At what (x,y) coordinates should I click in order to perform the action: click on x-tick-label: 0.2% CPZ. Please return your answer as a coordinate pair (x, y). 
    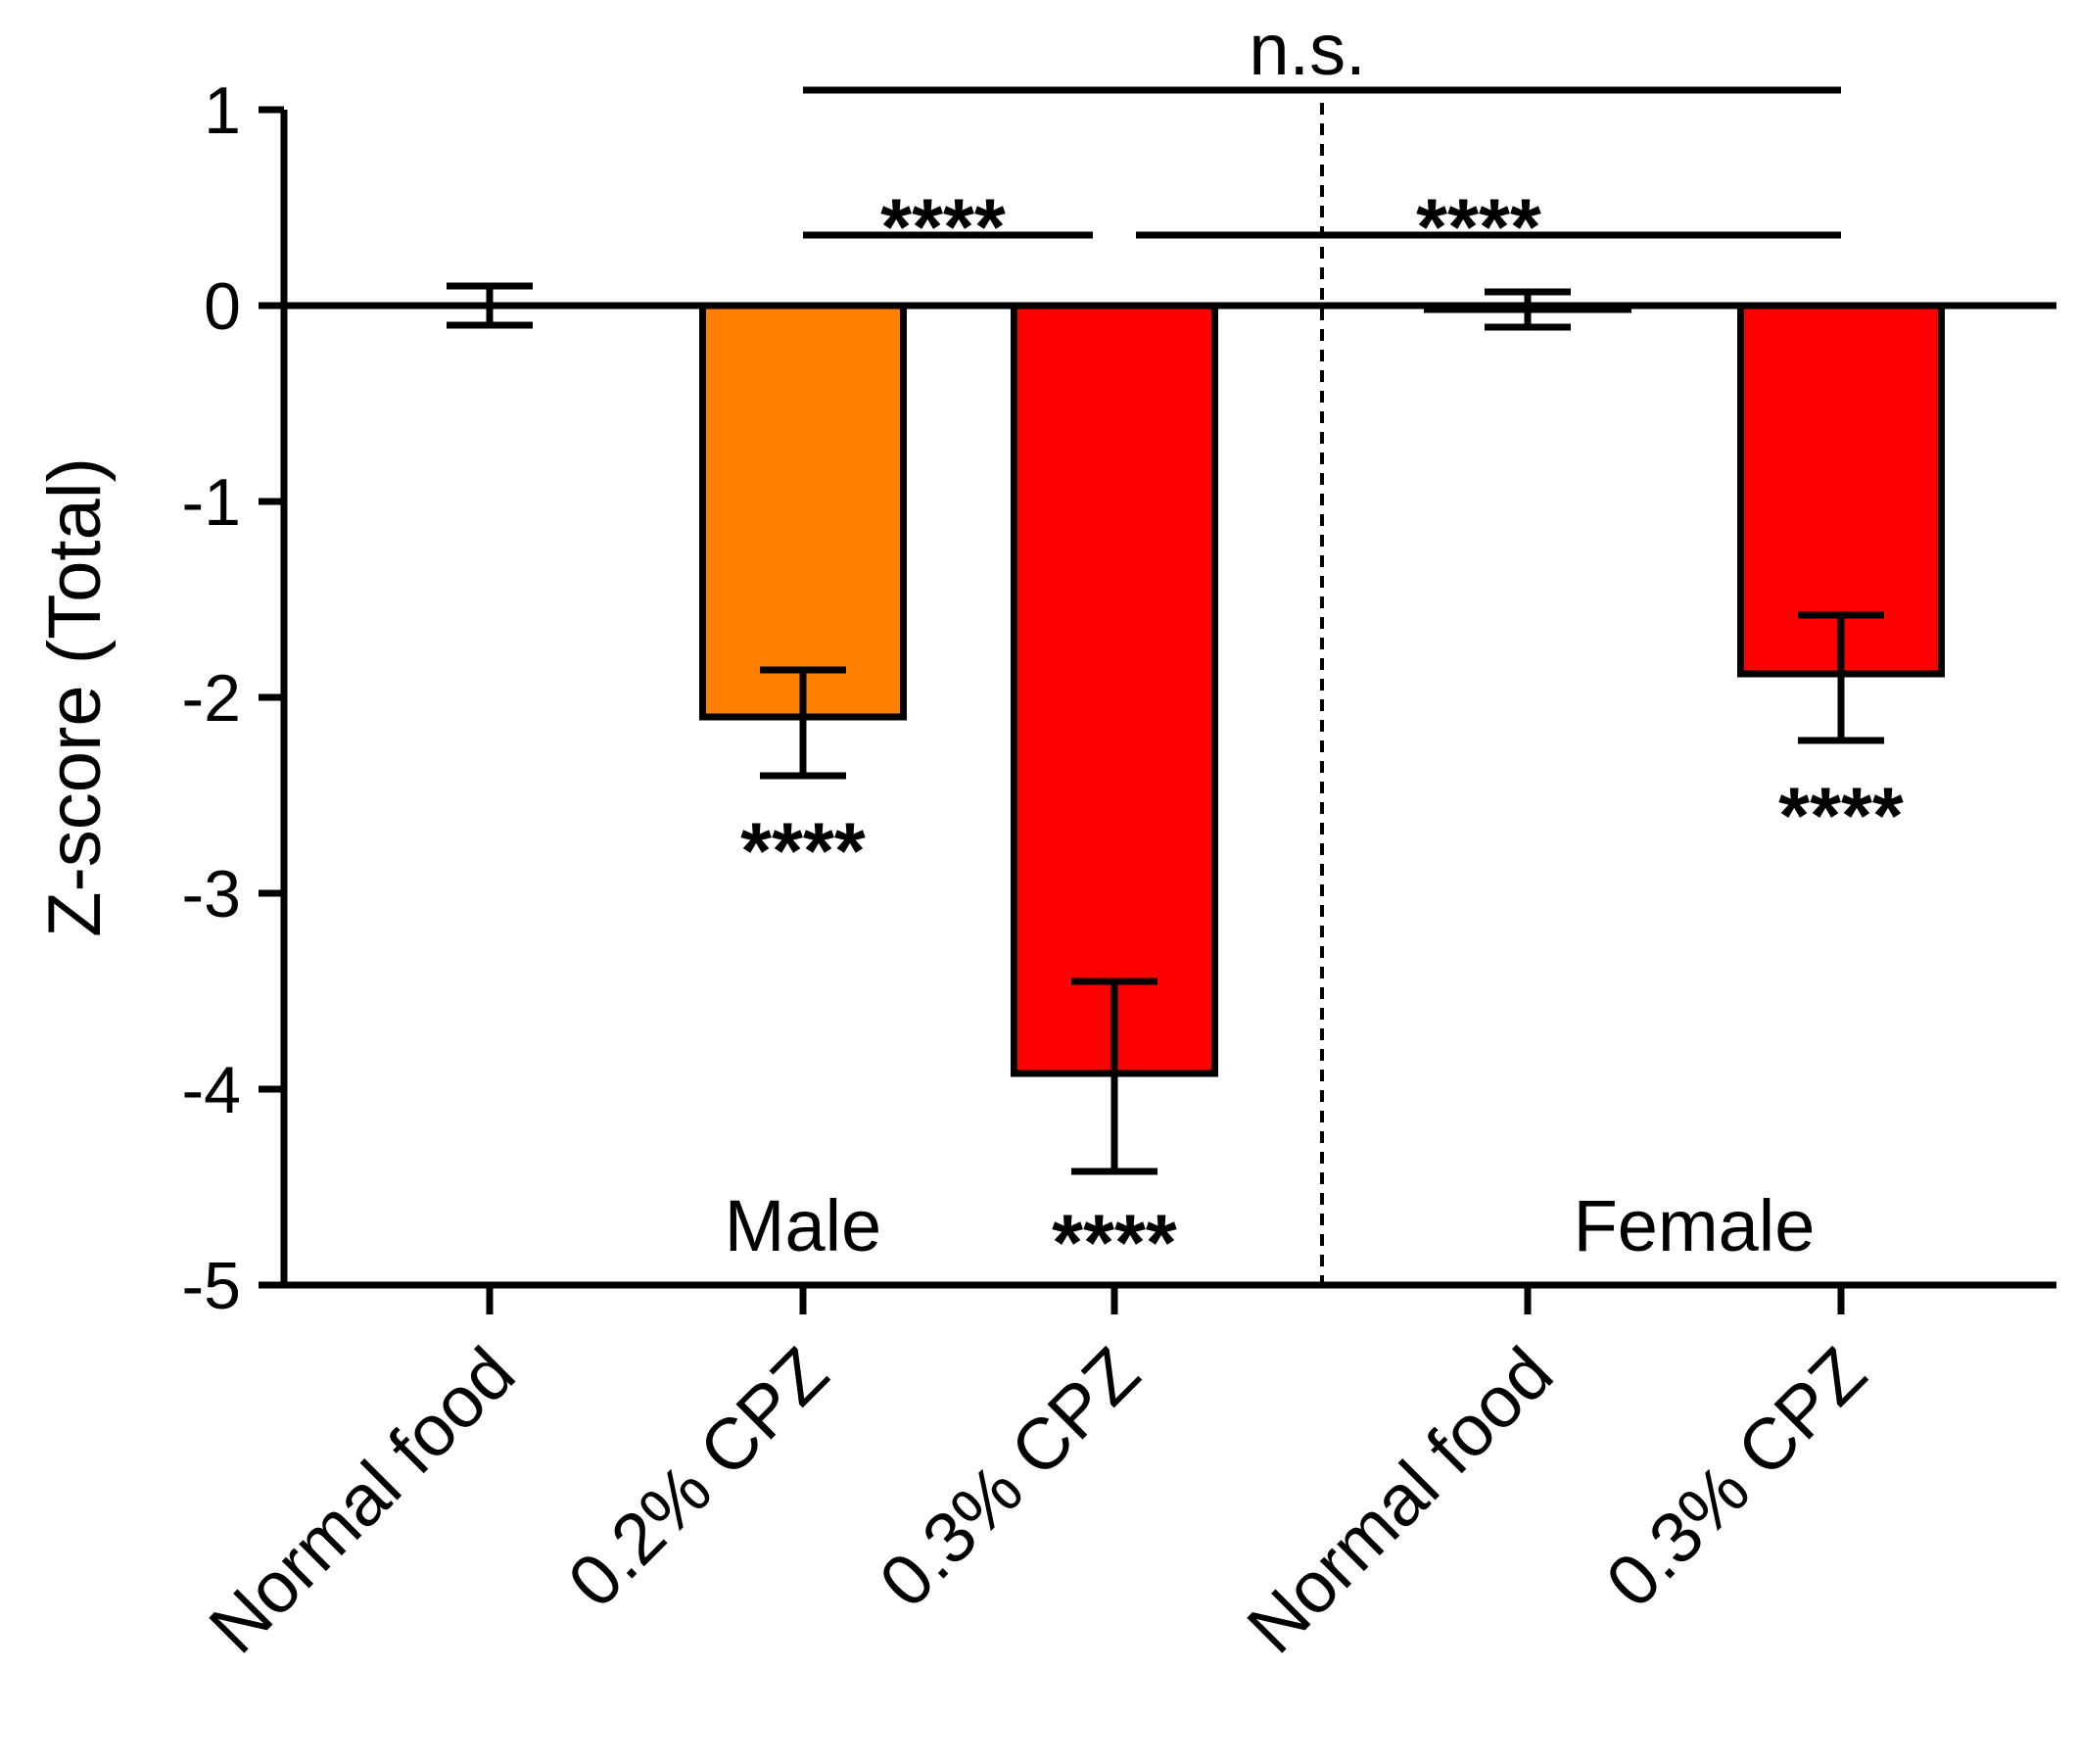
    Looking at the image, I should click on (697, 1477).